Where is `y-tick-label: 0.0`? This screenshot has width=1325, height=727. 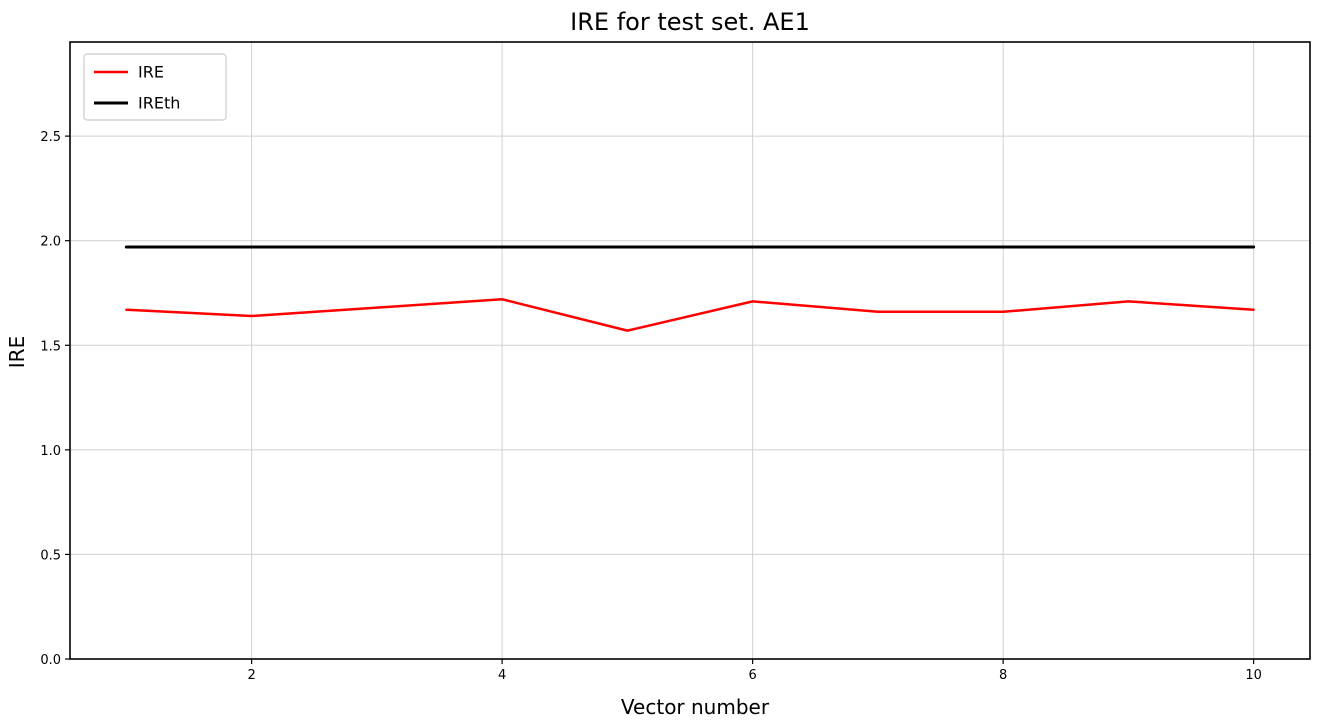
y-tick-label: 0.0 is located at coordinates (50, 660).